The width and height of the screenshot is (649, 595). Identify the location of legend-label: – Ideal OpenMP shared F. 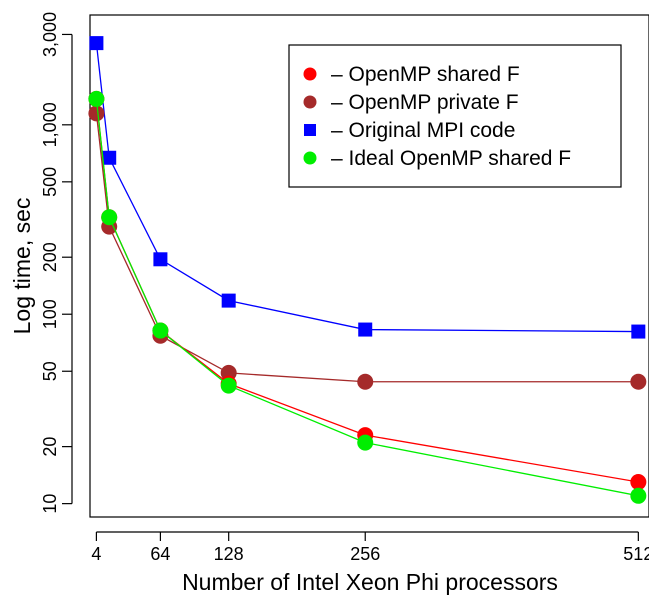
(451, 158).